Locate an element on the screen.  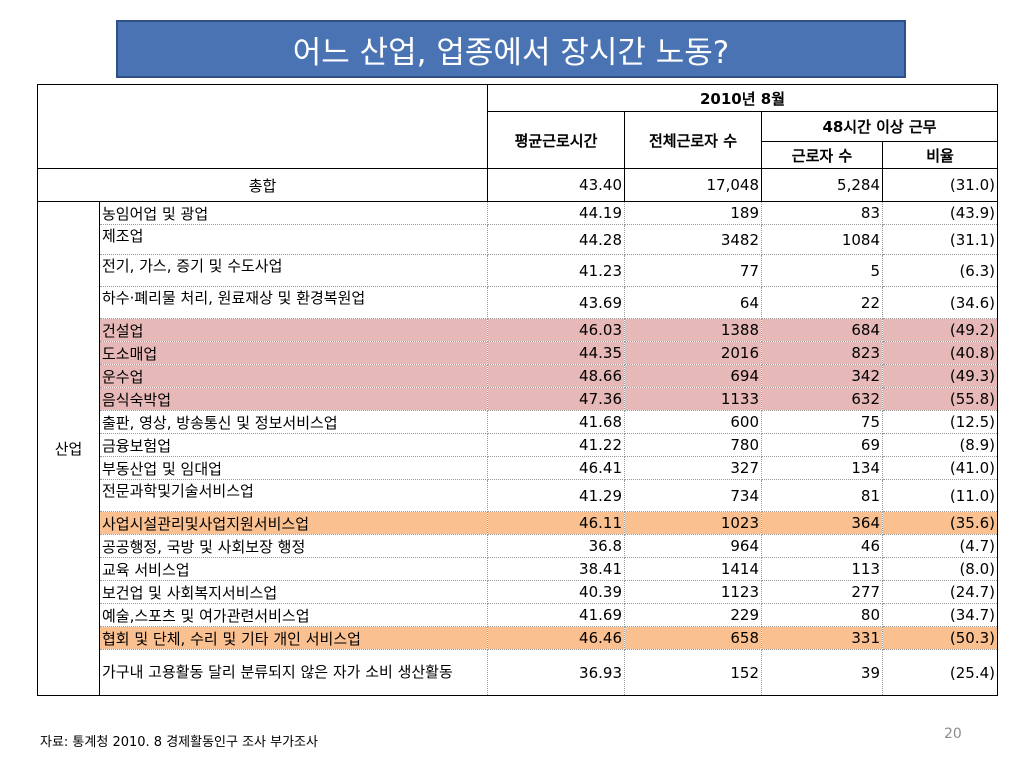
avg-hours-cell: 40.39 is located at coordinates (556, 592).